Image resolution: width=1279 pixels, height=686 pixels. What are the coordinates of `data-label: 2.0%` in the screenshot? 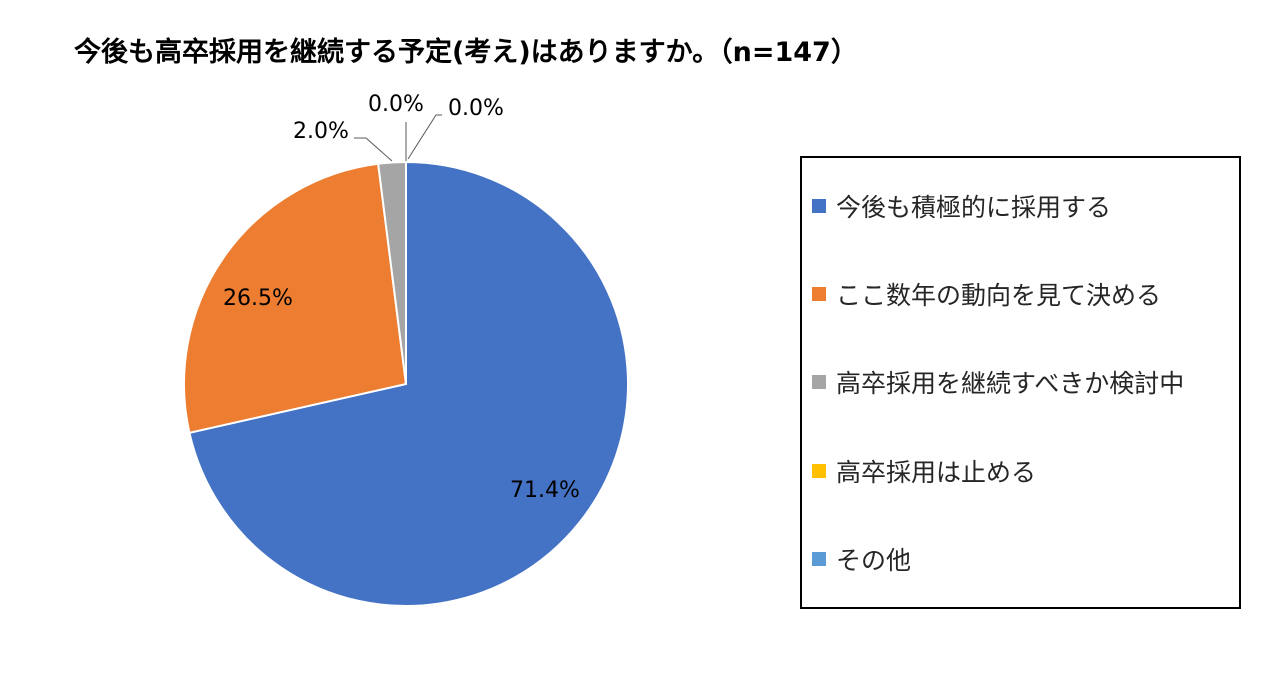 It's located at (321, 131).